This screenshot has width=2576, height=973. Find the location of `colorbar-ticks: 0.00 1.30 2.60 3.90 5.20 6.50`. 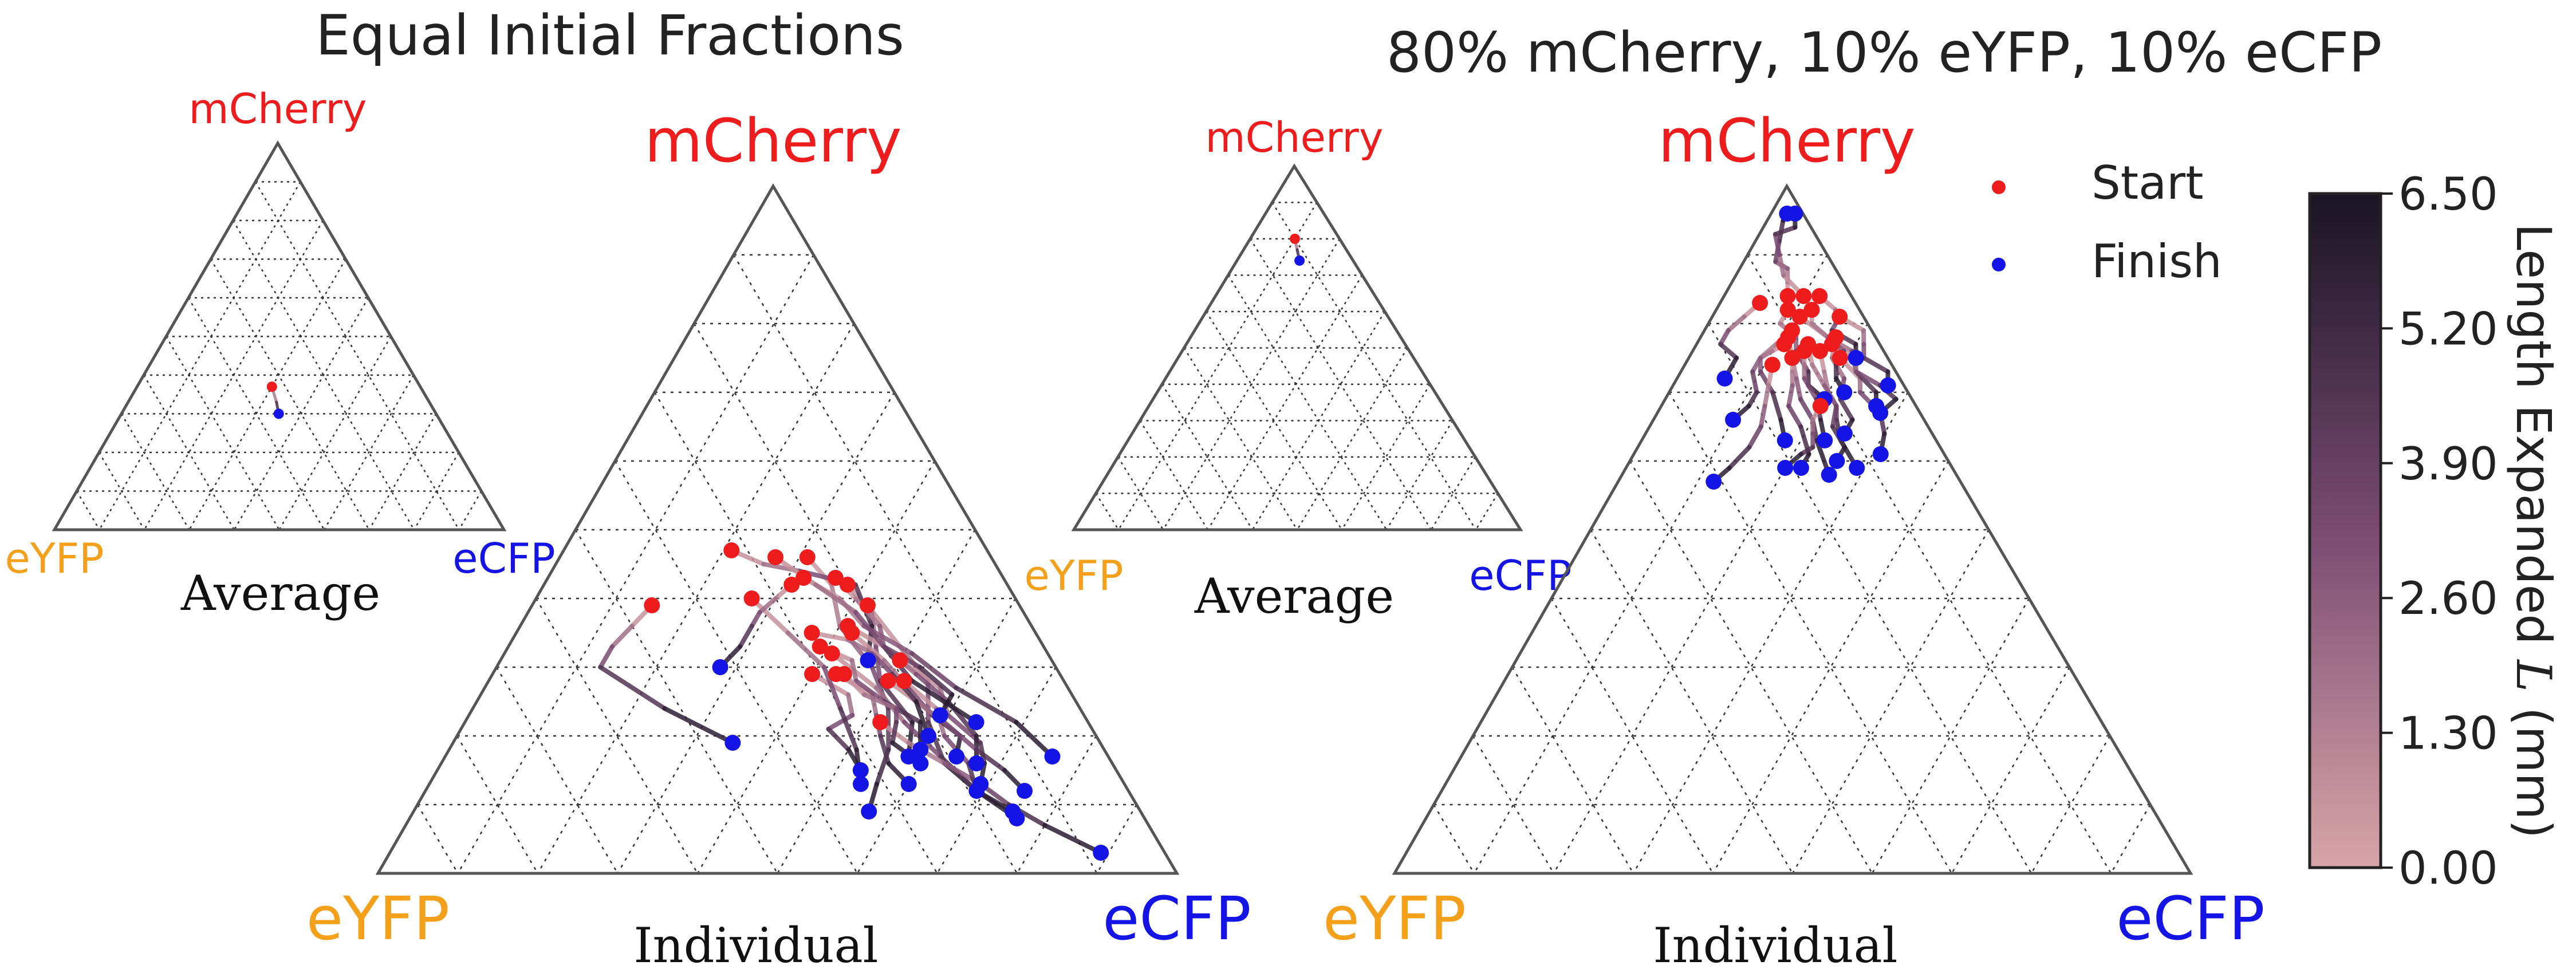

colorbar-ticks: 0.00 1.30 2.60 3.90 5.20 6.50 is located at coordinates (2439, 532).